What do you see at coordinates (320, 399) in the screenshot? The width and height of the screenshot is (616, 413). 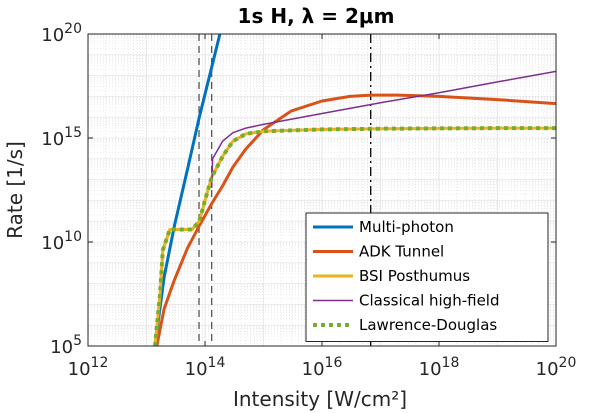 I see `x-axis-label: Intensity [W/cm²]` at bounding box center [320, 399].